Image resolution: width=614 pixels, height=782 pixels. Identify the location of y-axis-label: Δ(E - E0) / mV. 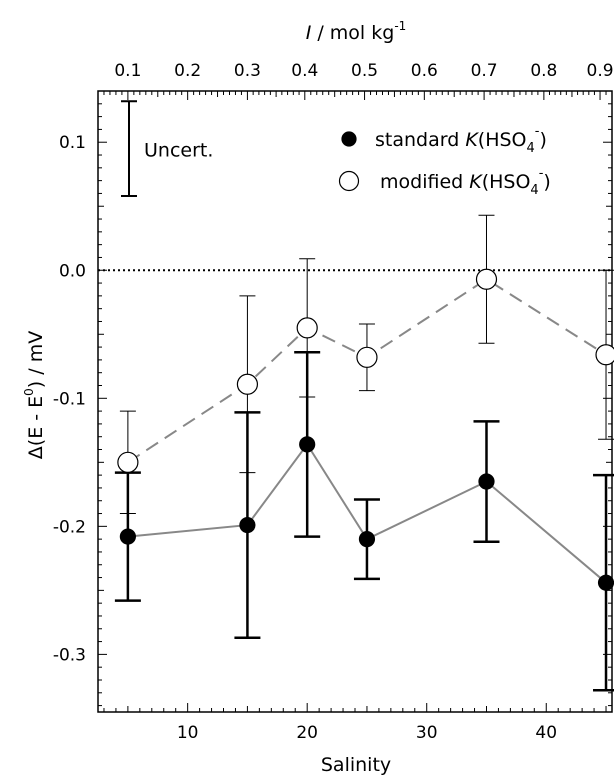
(34, 395).